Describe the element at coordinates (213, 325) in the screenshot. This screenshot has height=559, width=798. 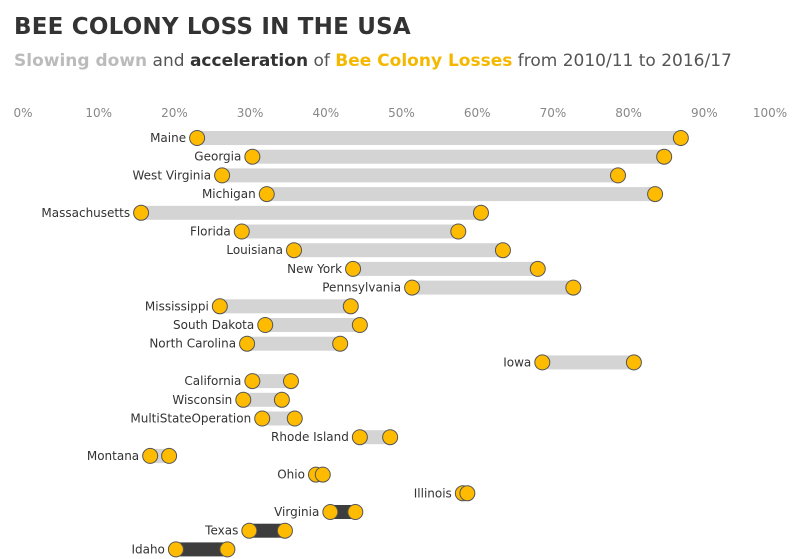
I see `state-label: South Dakota` at that location.